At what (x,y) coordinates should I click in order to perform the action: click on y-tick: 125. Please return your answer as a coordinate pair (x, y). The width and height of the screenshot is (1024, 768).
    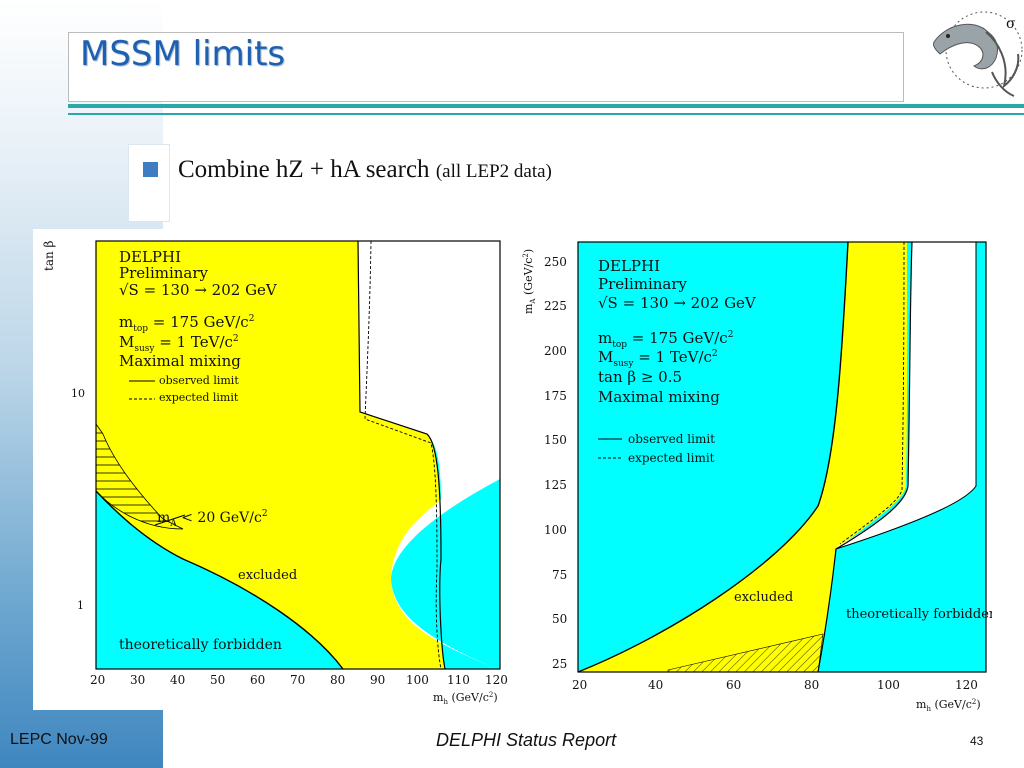
    Looking at the image, I should click on (555, 485).